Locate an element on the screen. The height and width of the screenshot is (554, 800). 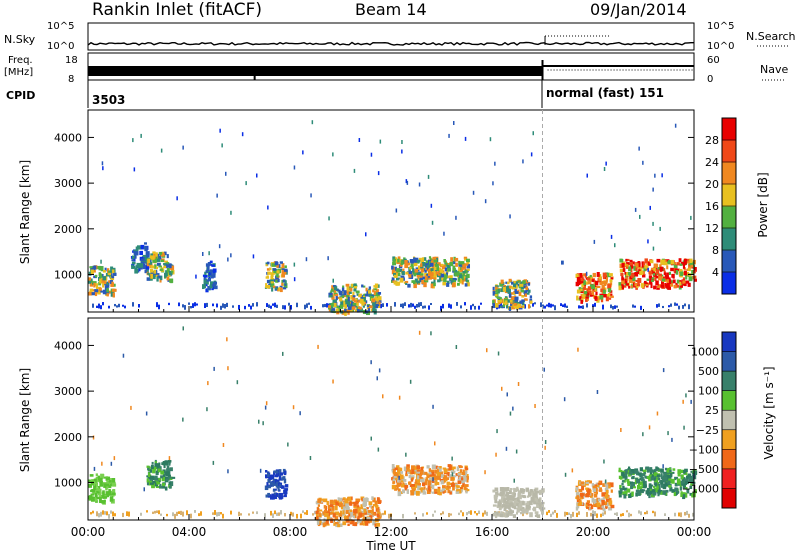
x-tick-label: 00:00 is located at coordinates (694, 532).